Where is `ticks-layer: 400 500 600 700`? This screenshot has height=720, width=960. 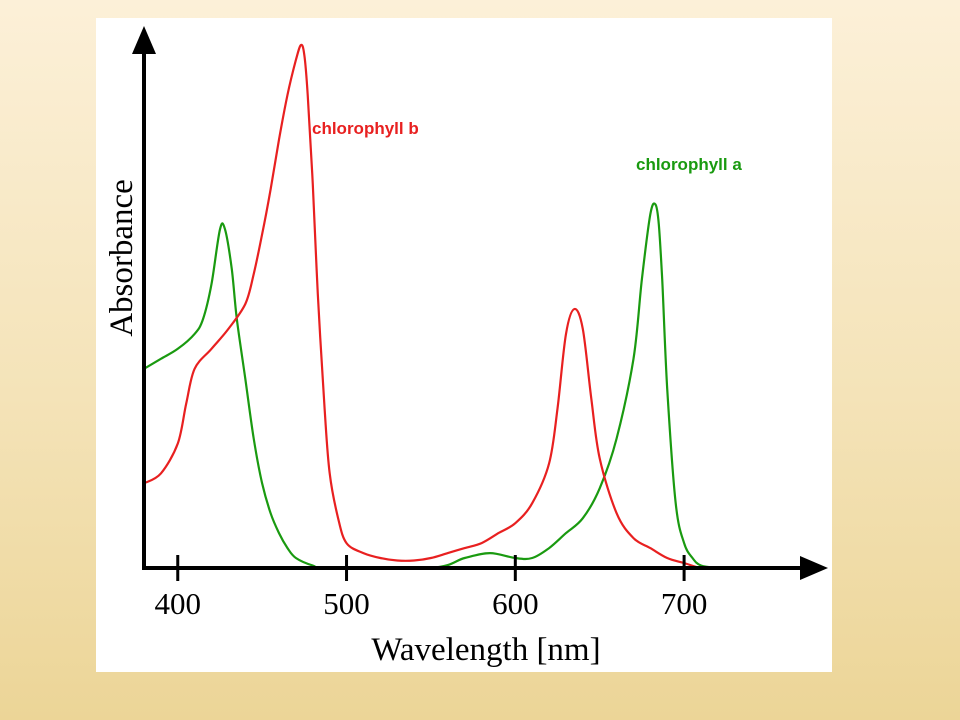
ticks-layer: 400 500 600 700 is located at coordinates (431, 588).